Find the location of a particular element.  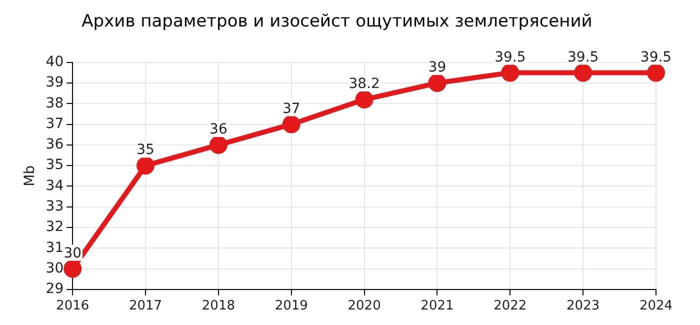

y-tick-label: 37 is located at coordinates (55, 124).